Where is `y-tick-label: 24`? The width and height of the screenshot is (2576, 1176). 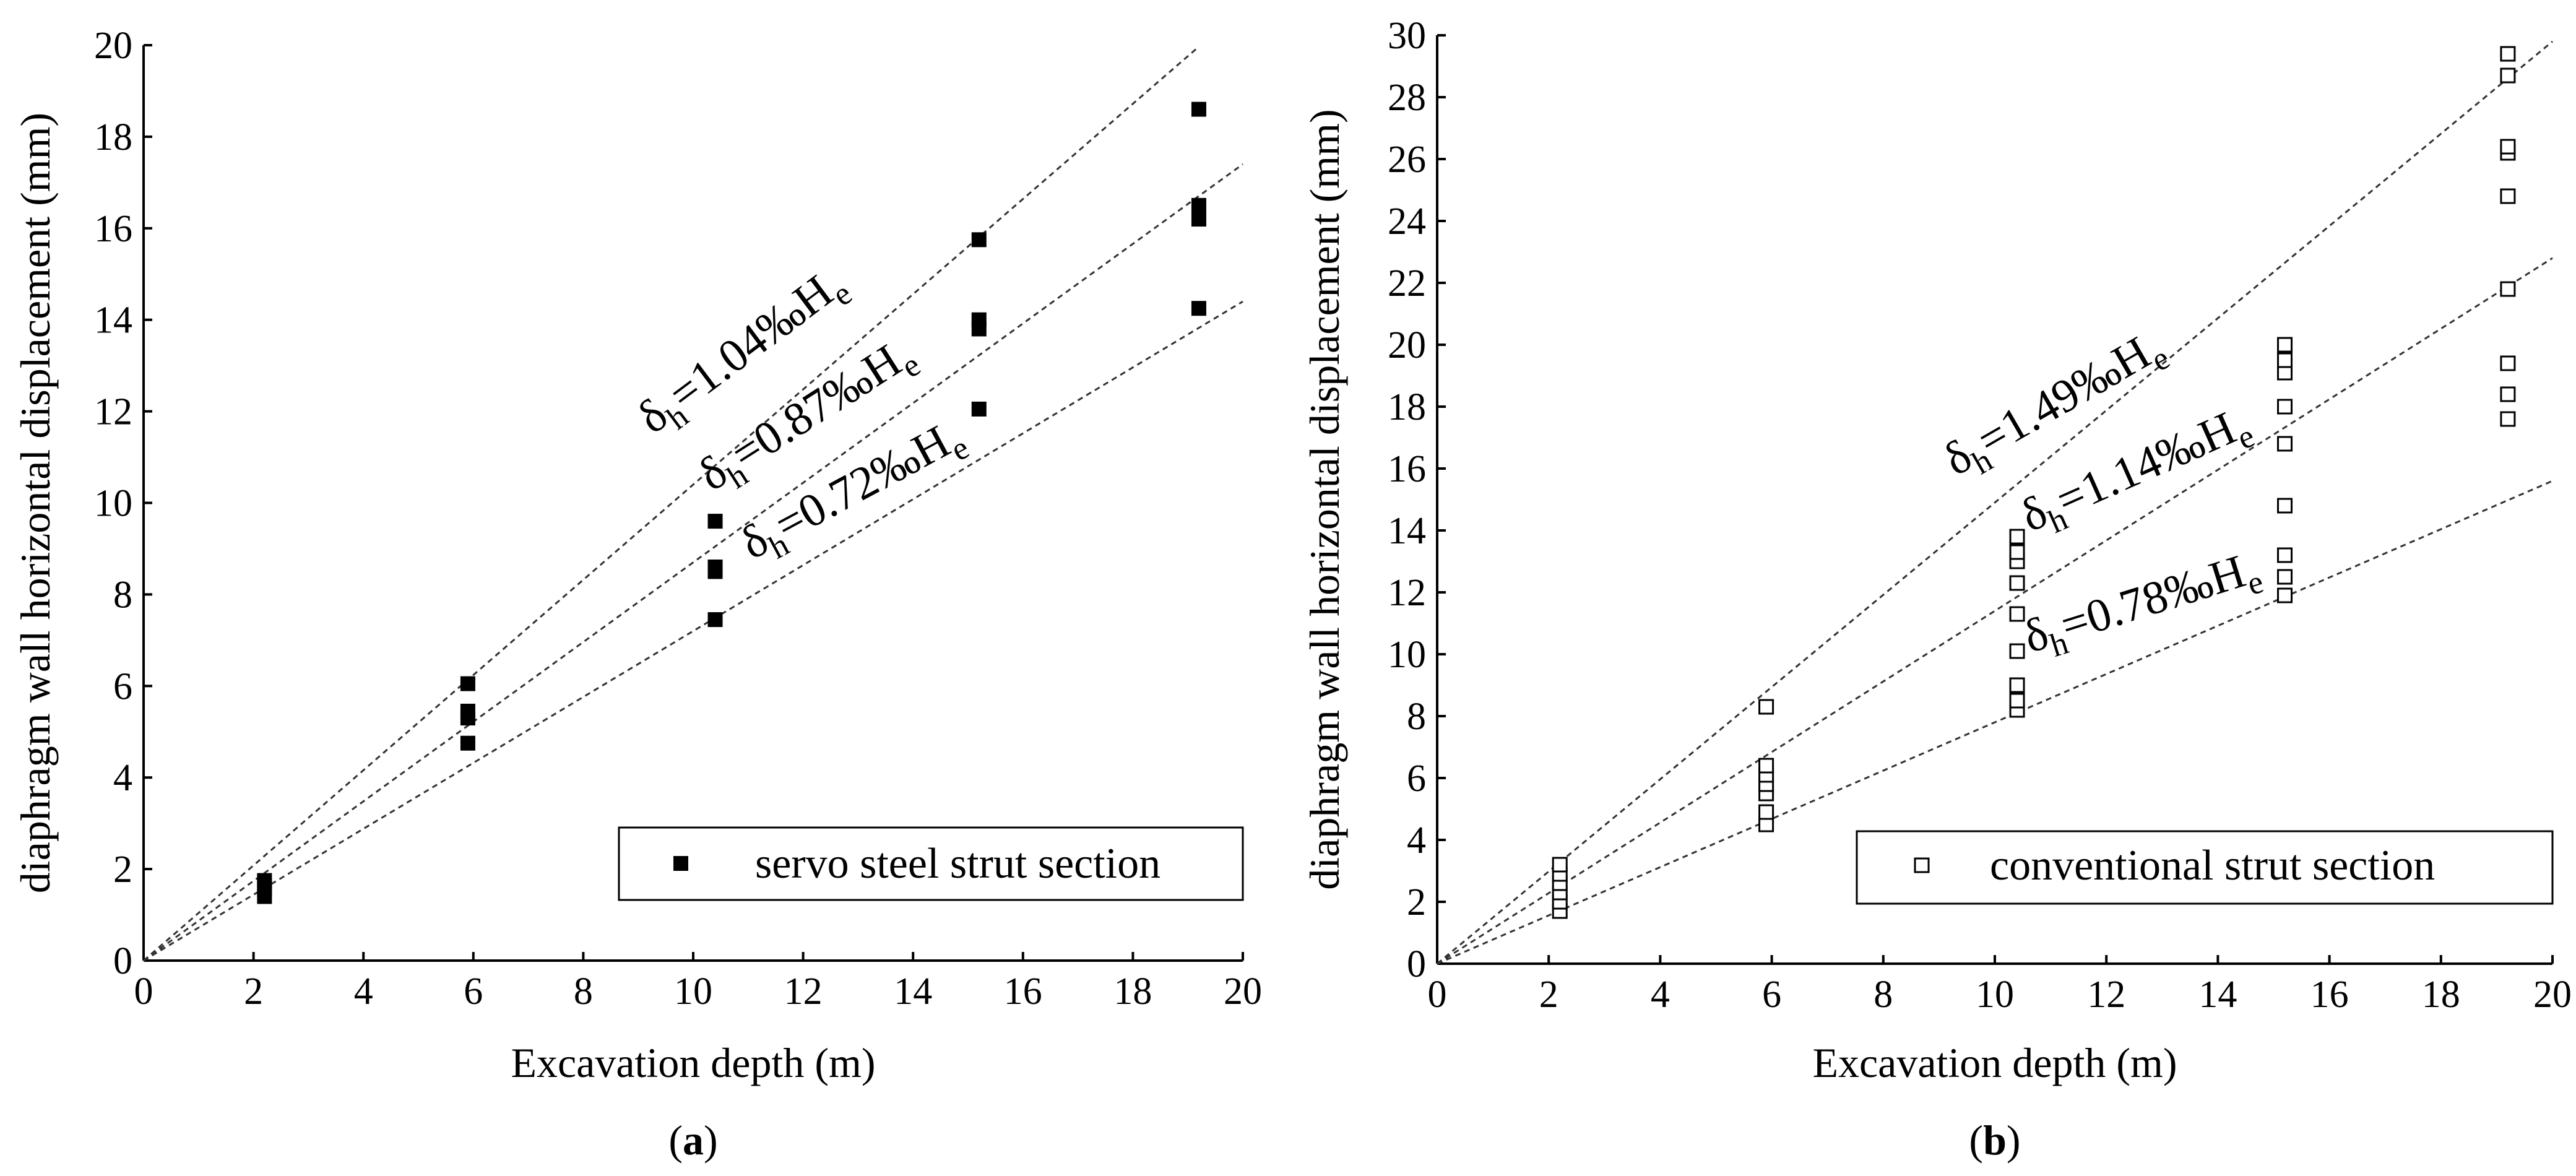
y-tick-label: 24 is located at coordinates (1407, 222).